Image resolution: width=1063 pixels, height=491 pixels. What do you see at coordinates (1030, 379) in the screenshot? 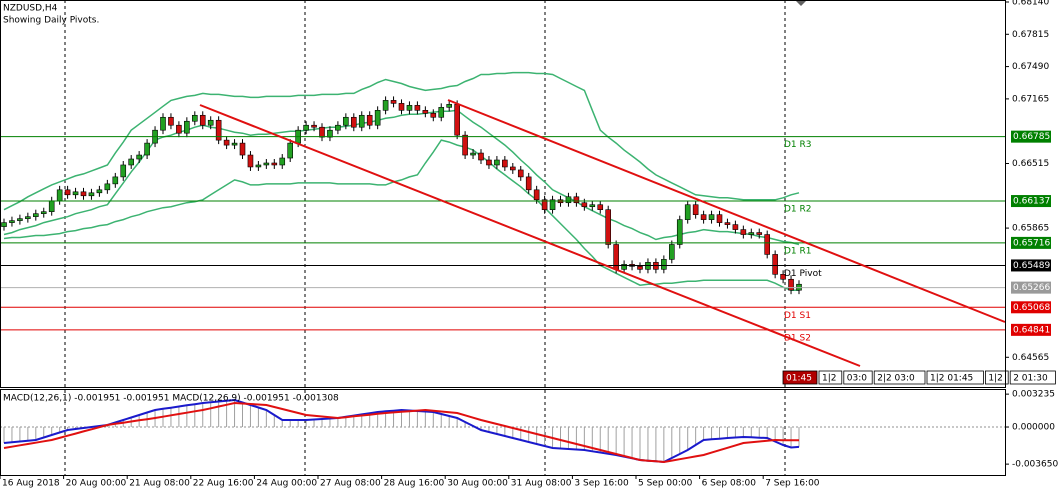
I see `timer-label: 2 01:30` at bounding box center [1030, 379].